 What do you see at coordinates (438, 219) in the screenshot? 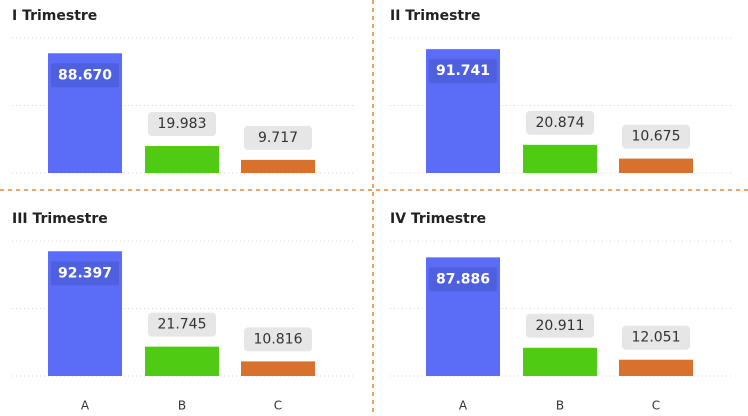
I see `chart-title: IV Trimestre` at bounding box center [438, 219].